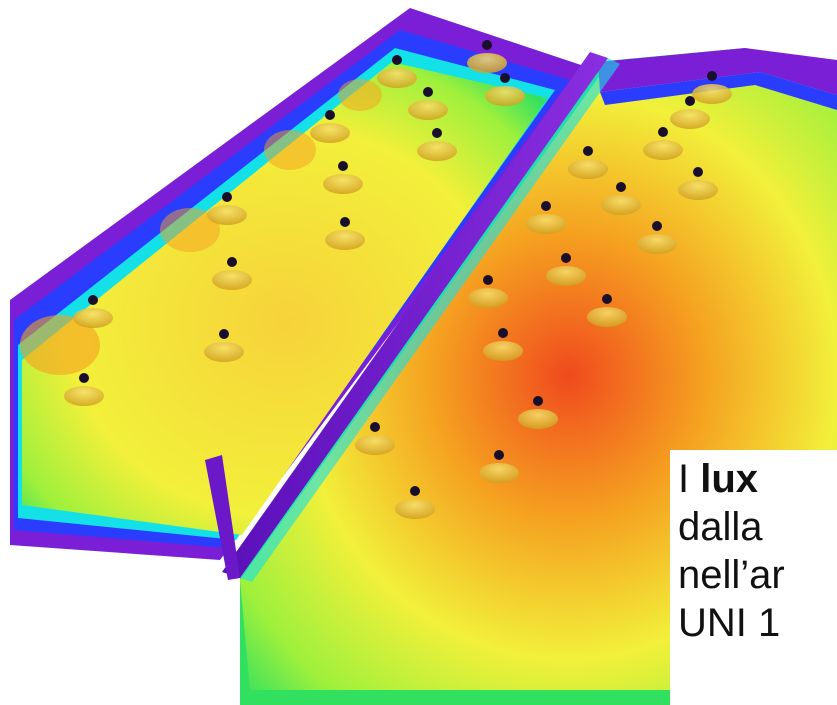 This screenshot has height=705, width=837. What do you see at coordinates (720, 527) in the screenshot?
I see `caption-line-2: dalla` at bounding box center [720, 527].